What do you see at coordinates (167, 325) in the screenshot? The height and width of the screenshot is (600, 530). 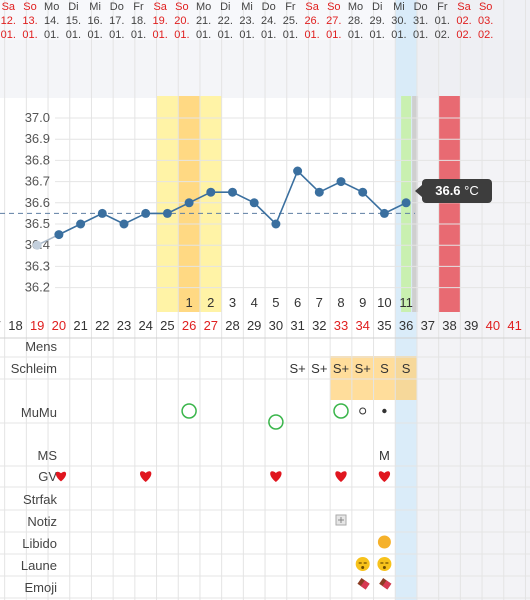 I see `cycle-day-label: 25` at bounding box center [167, 325].